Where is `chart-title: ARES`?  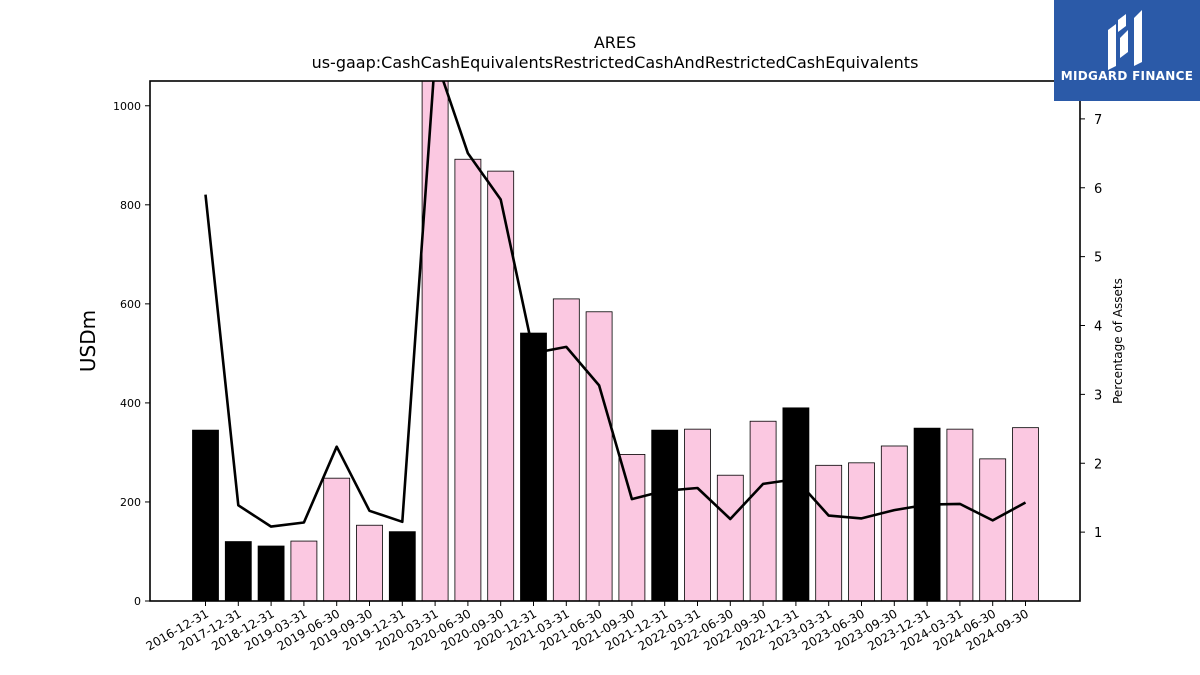
chart-title: ARES is located at coordinates (615, 42).